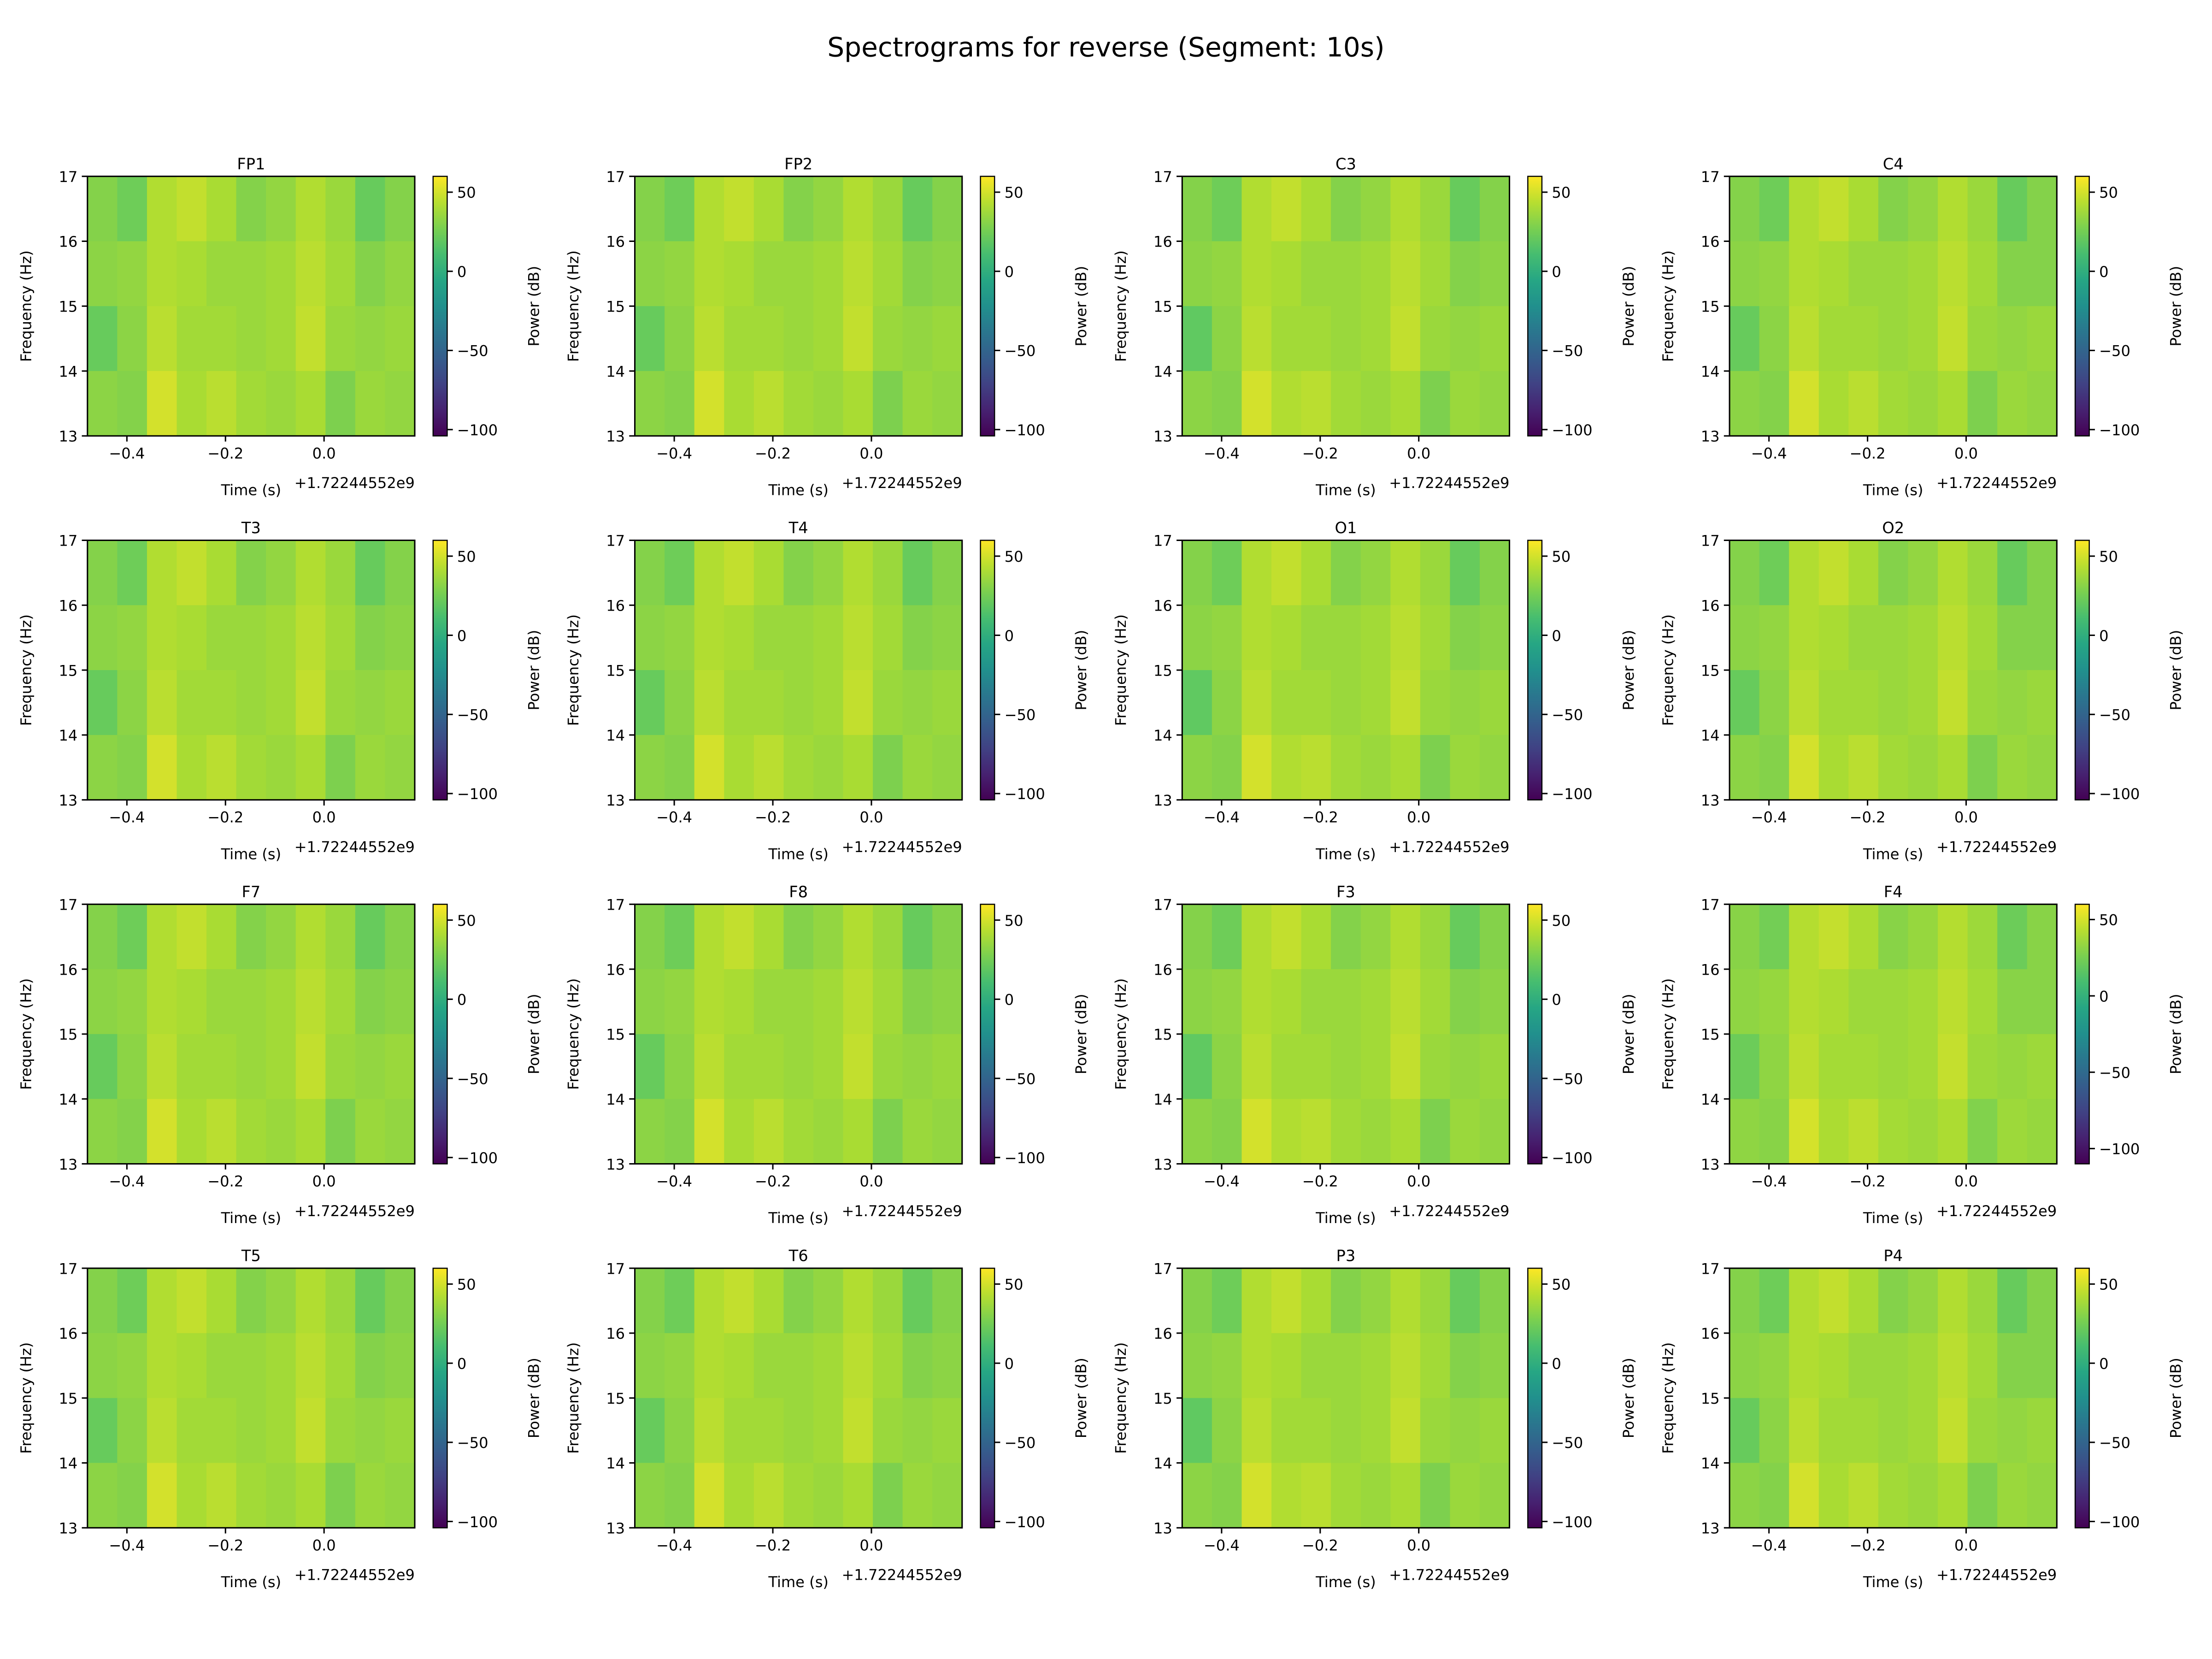 The width and height of the screenshot is (2212, 1659). I want to click on x-offset-label: +1.72244552e9, so click(901, 1211).